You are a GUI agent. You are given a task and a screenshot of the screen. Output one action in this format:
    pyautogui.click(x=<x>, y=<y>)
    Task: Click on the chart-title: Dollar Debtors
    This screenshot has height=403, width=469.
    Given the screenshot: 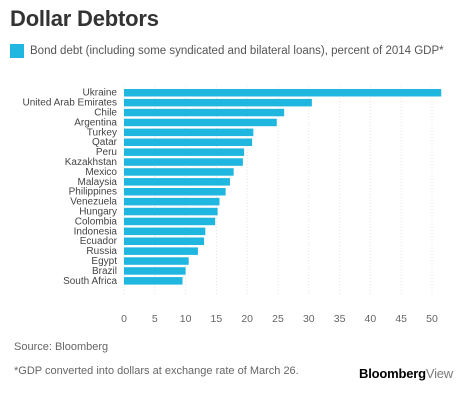 What is the action you would take?
    pyautogui.click(x=84, y=18)
    